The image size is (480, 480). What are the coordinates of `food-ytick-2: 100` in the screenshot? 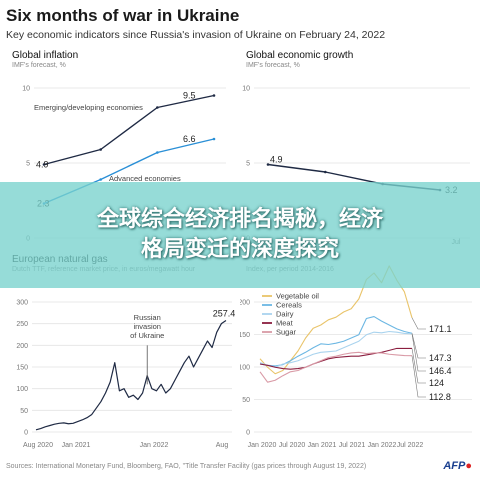 It's located at (245, 368).